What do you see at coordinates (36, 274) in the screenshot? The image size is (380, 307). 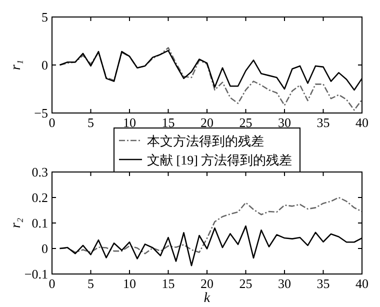 I see `y-tick-label: −0.1` at bounding box center [36, 274].